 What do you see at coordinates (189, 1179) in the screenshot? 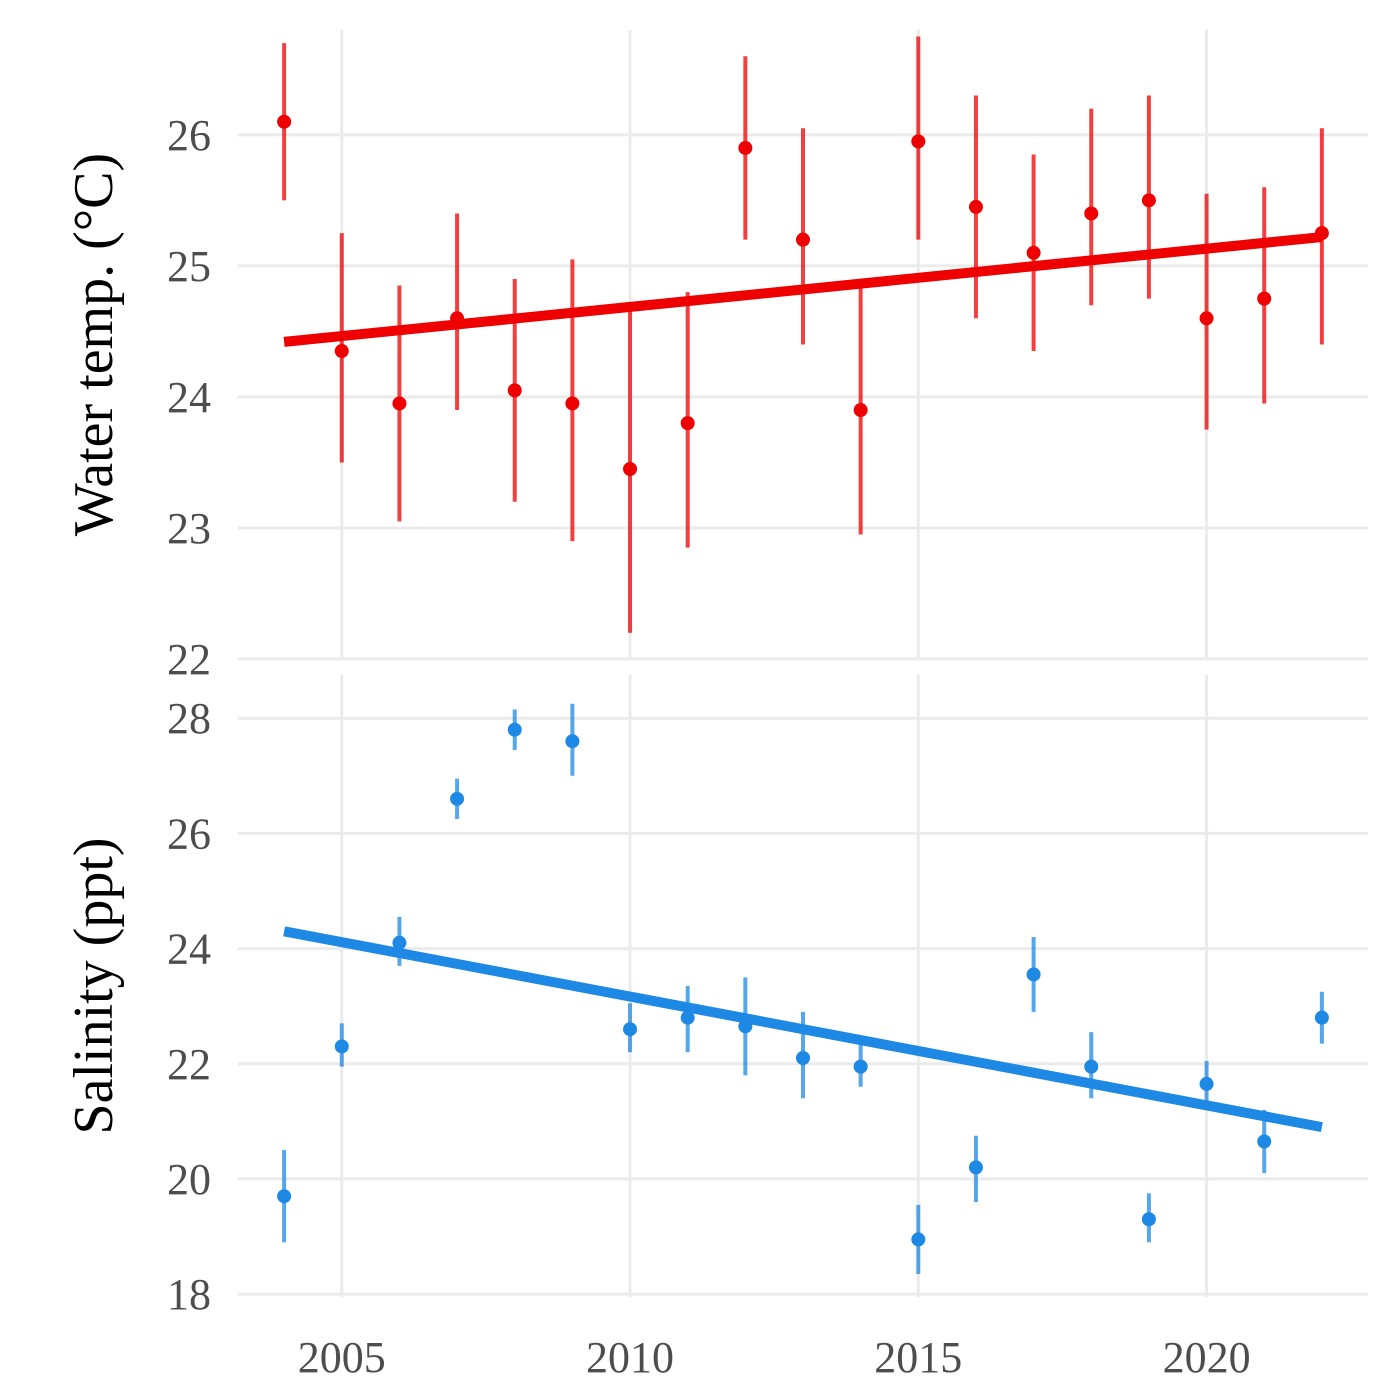
I see `y-tick-label: 20` at bounding box center [189, 1179].